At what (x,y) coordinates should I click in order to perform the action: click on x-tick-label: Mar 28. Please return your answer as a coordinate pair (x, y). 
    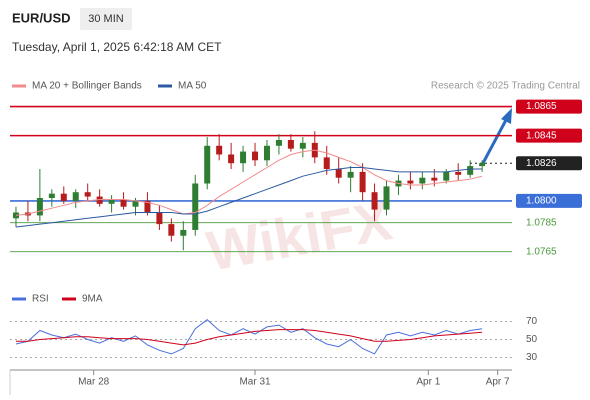
    Looking at the image, I should click on (94, 382).